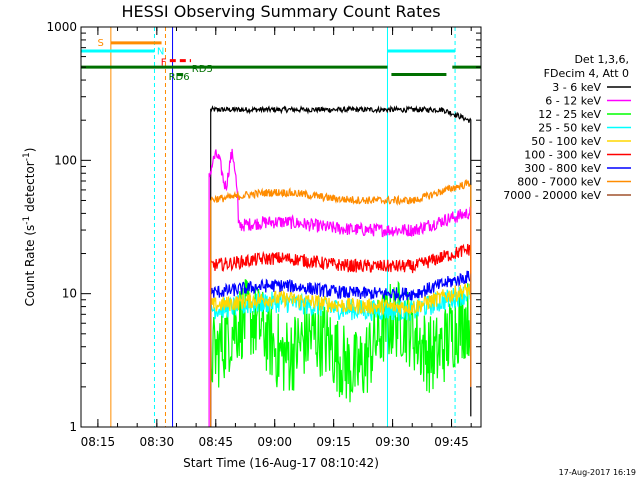 This screenshot has height=480, width=640. Describe the element at coordinates (101, 43) in the screenshot. I see `label-s: S` at that location.